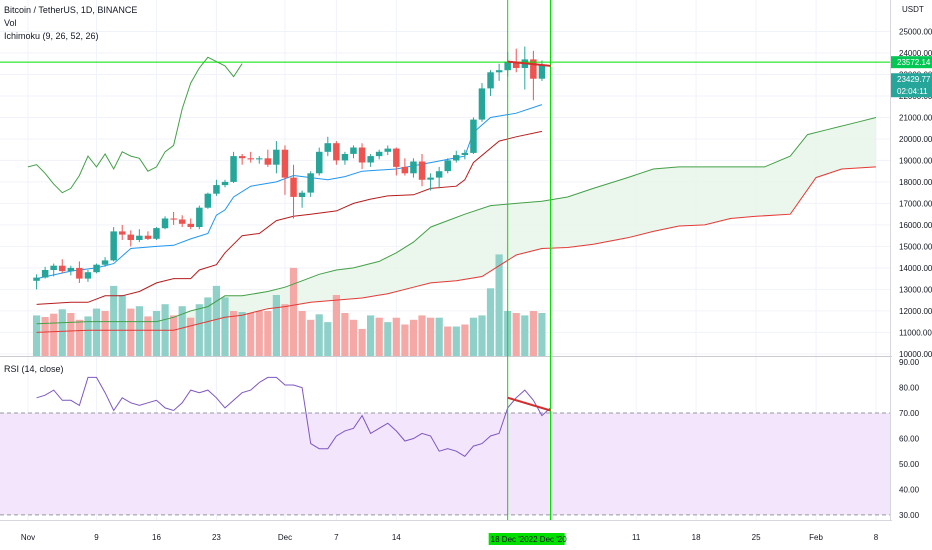 This screenshot has width=932, height=550. I want to click on marker-date-1: 18 Dec '20, so click(510, 539).